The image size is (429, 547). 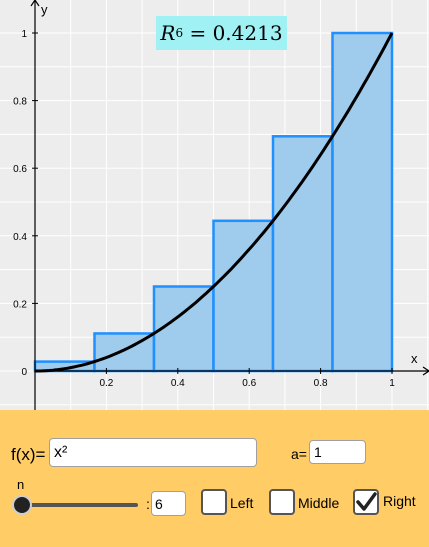 What do you see at coordinates (214, 502) in the screenshot?
I see `left-checkbox` at bounding box center [214, 502].